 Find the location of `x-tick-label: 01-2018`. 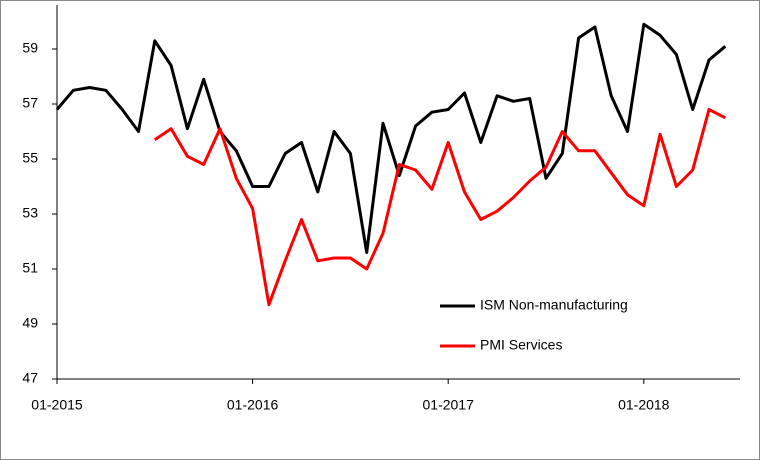

x-tick-label: 01-2018 is located at coordinates (644, 405).